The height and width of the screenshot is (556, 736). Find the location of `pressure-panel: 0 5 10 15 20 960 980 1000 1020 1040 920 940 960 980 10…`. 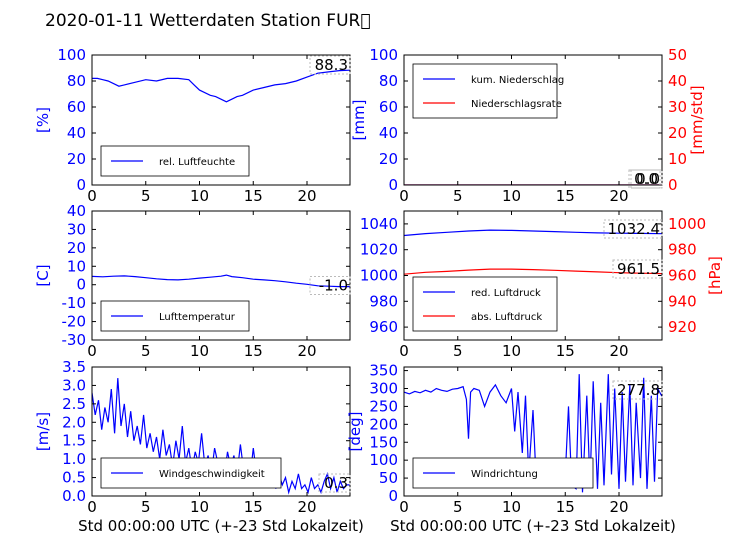

pressure-panel: 0 5 10 15 20 960 980 1000 1020 1040 920 940 960 980 10… is located at coordinates (542, 285).